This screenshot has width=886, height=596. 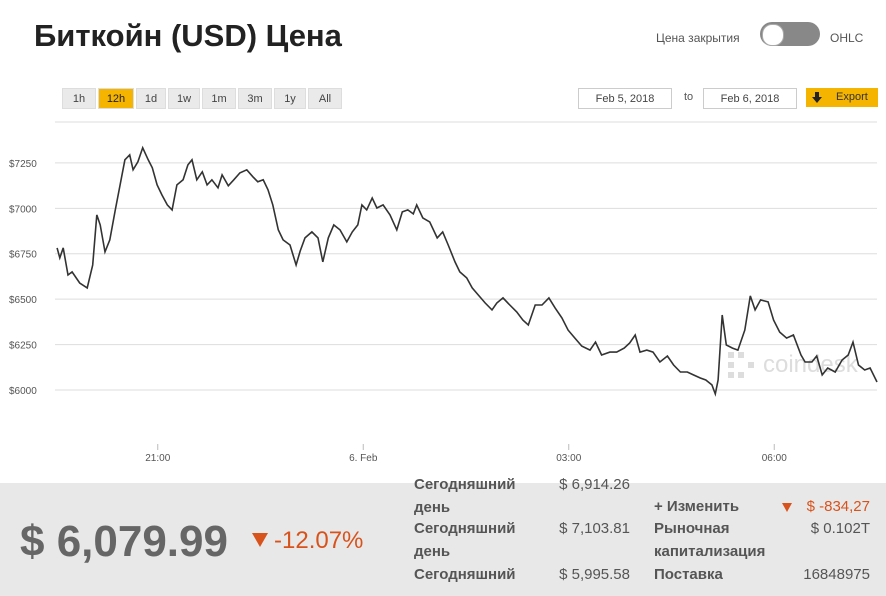 I want to click on y-tick-label: $7000, so click(x=23, y=209).